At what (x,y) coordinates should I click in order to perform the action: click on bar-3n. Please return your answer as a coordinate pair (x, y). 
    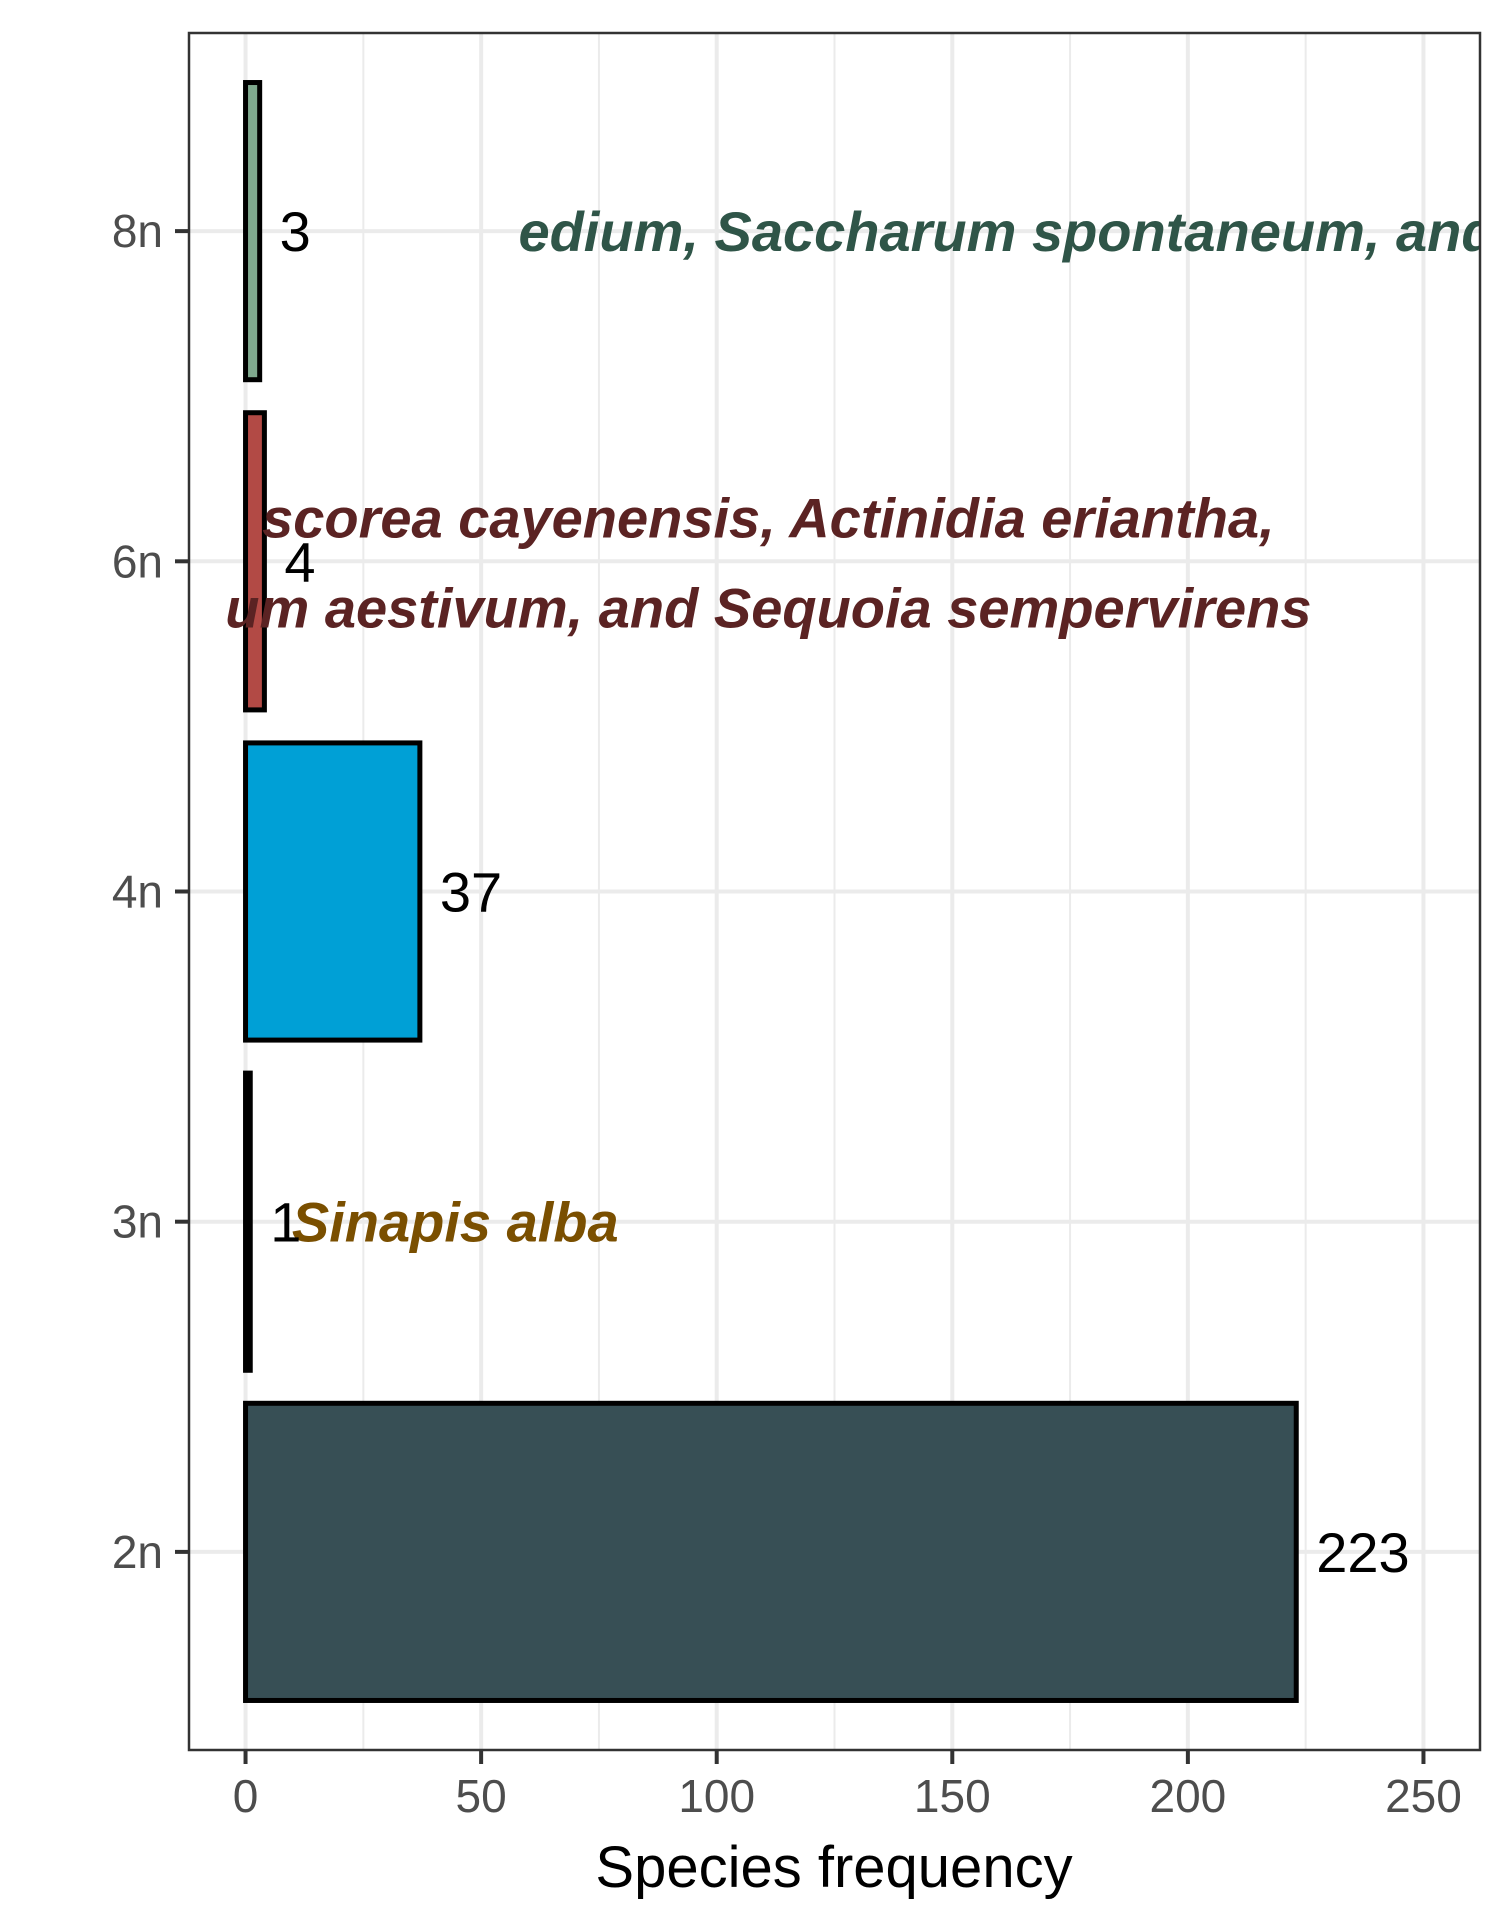
    Looking at the image, I should click on (248, 1221).